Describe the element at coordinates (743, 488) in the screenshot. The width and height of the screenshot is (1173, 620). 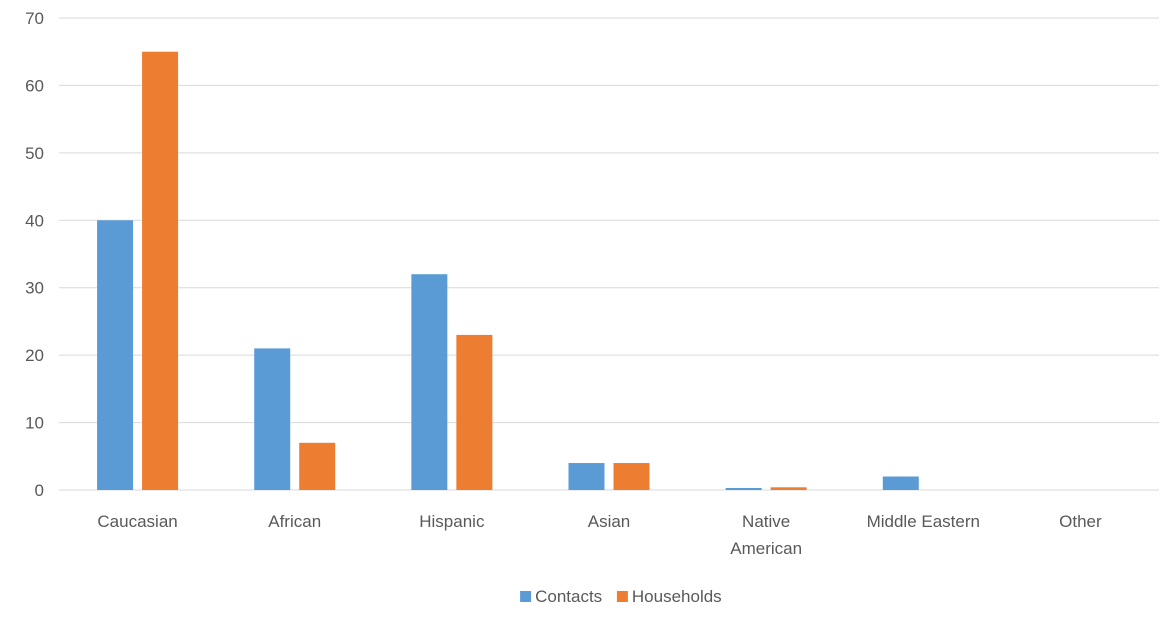
I see `bar-contacts-native-american` at that location.